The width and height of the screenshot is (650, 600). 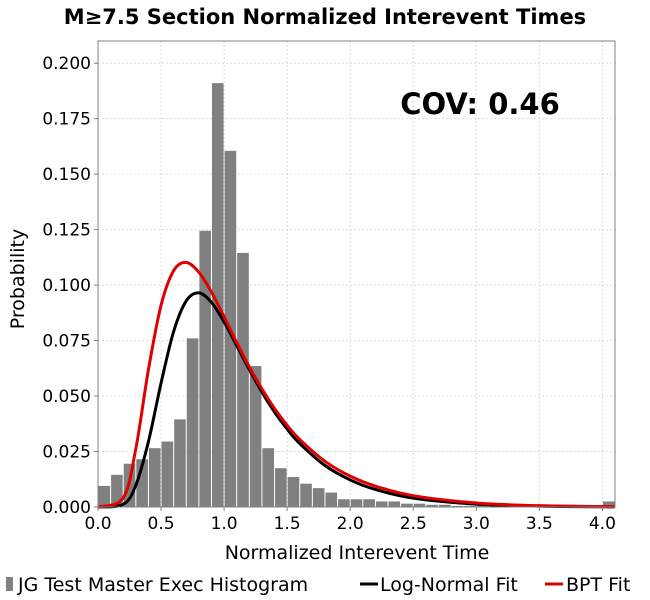 What do you see at coordinates (598, 585) in the screenshot?
I see `legend-bpt-label: BPT Fit` at bounding box center [598, 585].